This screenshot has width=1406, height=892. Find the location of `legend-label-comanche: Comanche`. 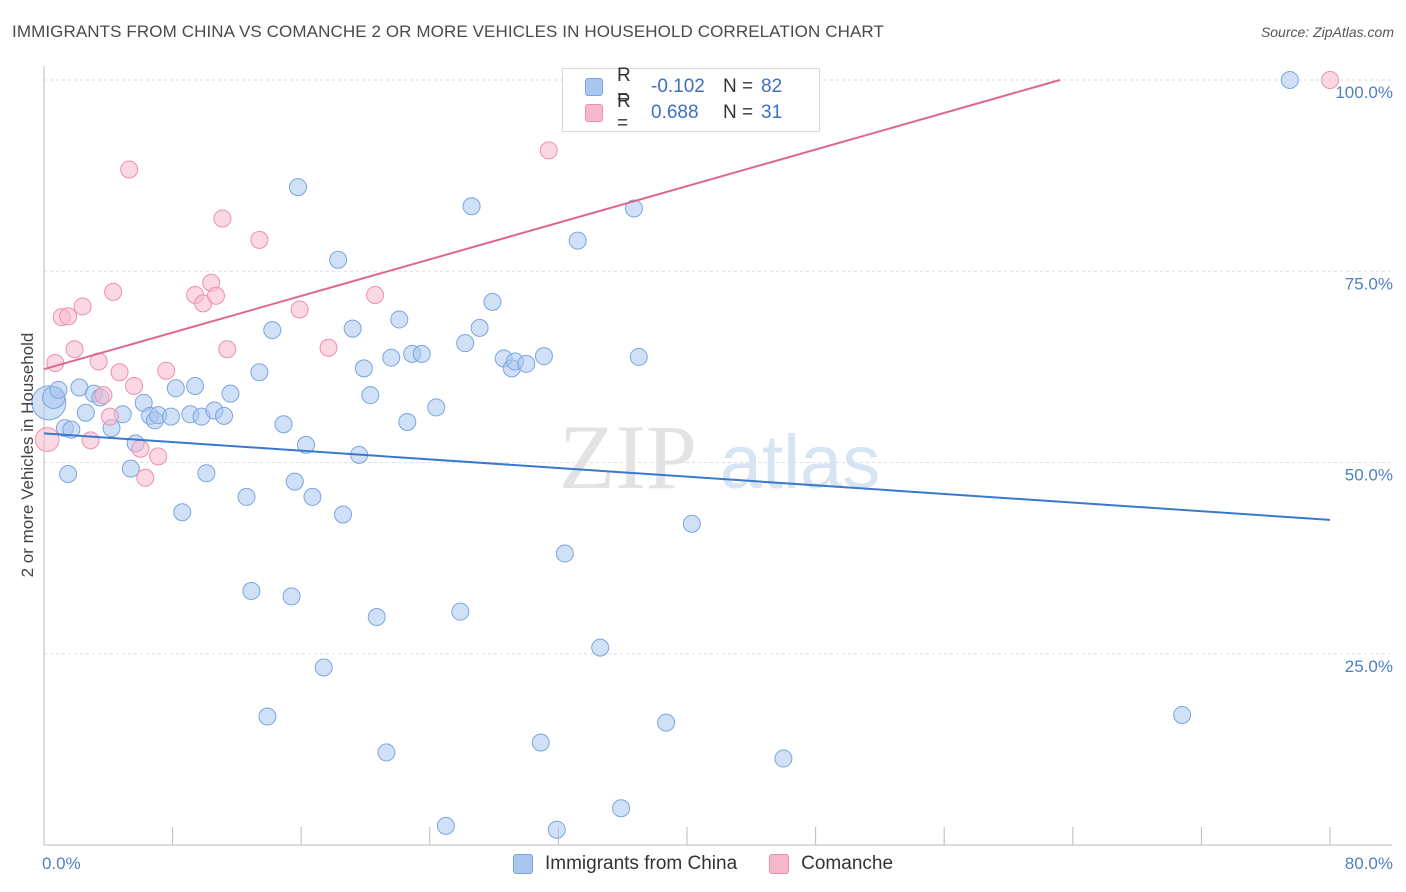

legend-label-comanche: Comanche is located at coordinates (847, 863).